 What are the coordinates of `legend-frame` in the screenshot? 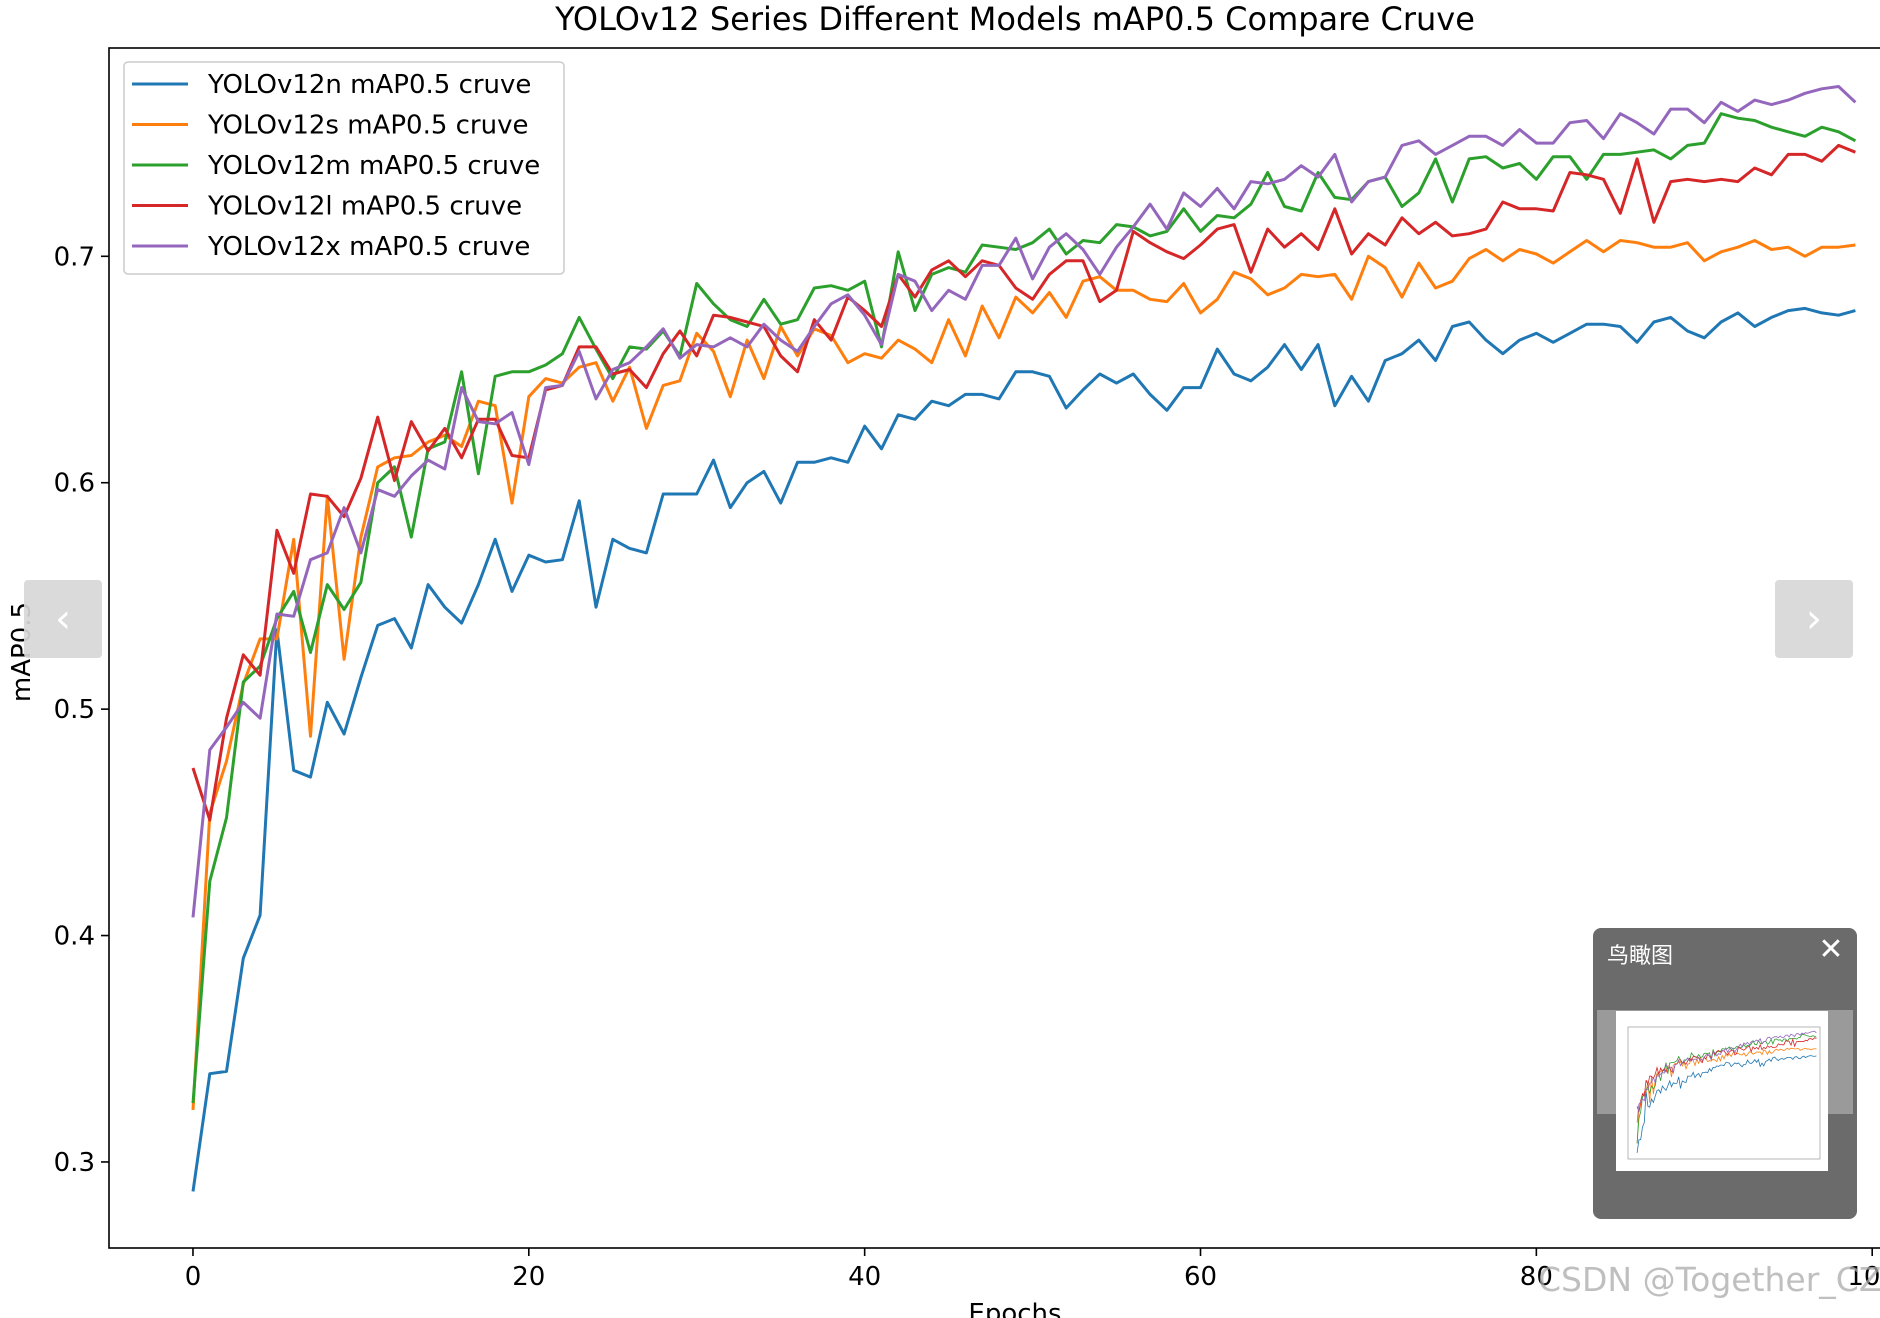 It's located at (344, 168).